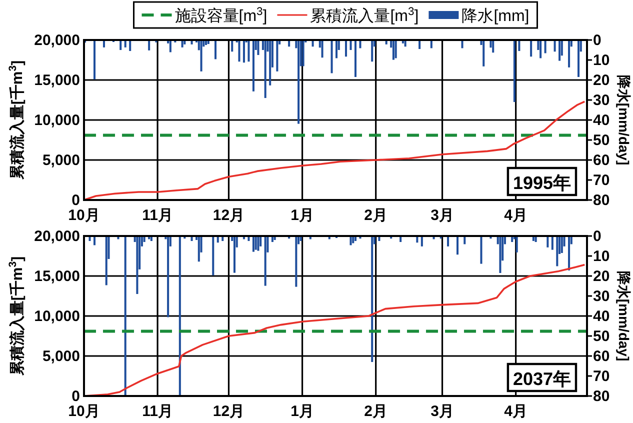 The width and height of the screenshot is (633, 423). I want to click on legend-label: 降水[mm], so click(496, 16).